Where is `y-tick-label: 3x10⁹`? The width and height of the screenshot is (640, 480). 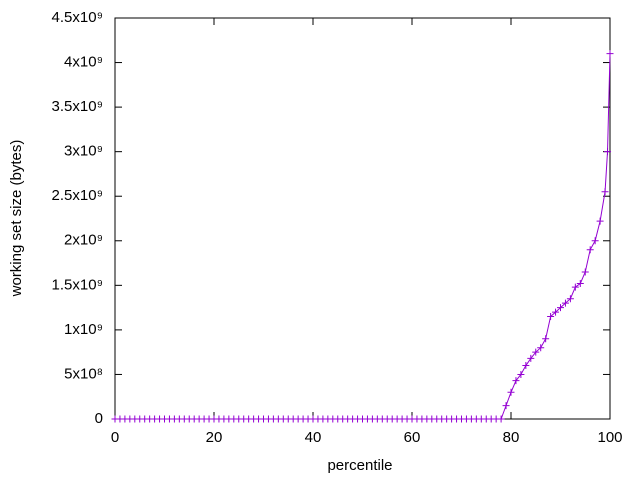 y-tick-label: 3x10⁹ is located at coordinates (83, 151).